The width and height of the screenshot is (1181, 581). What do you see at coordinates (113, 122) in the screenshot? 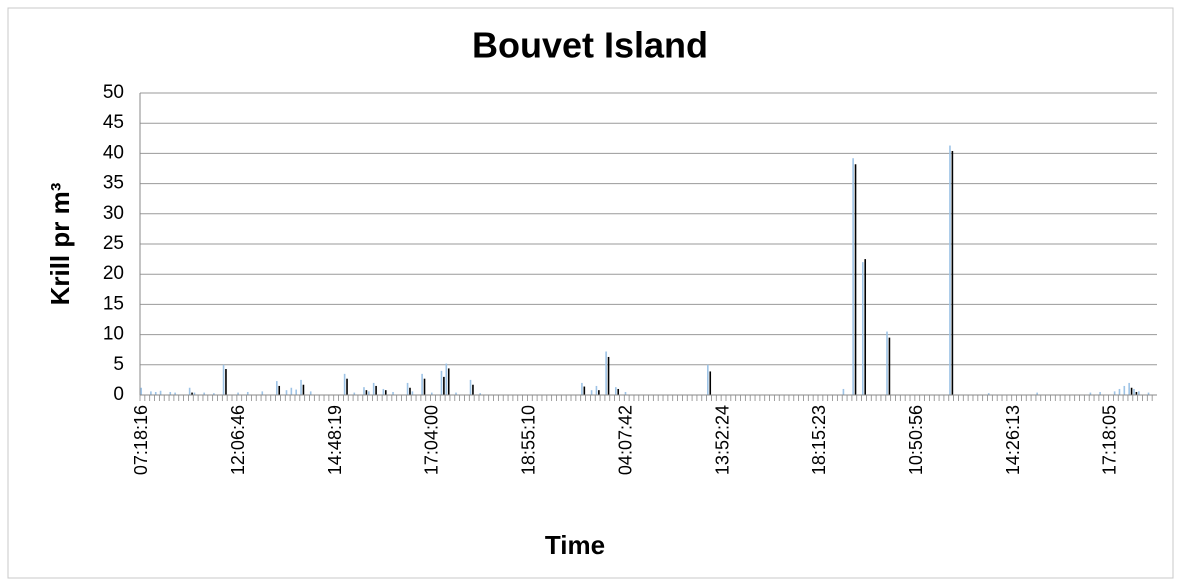
I see `y-tick-label: 45` at bounding box center [113, 122].